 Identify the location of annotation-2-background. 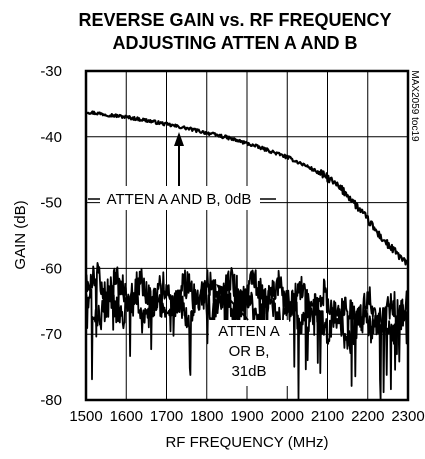
(249, 353).